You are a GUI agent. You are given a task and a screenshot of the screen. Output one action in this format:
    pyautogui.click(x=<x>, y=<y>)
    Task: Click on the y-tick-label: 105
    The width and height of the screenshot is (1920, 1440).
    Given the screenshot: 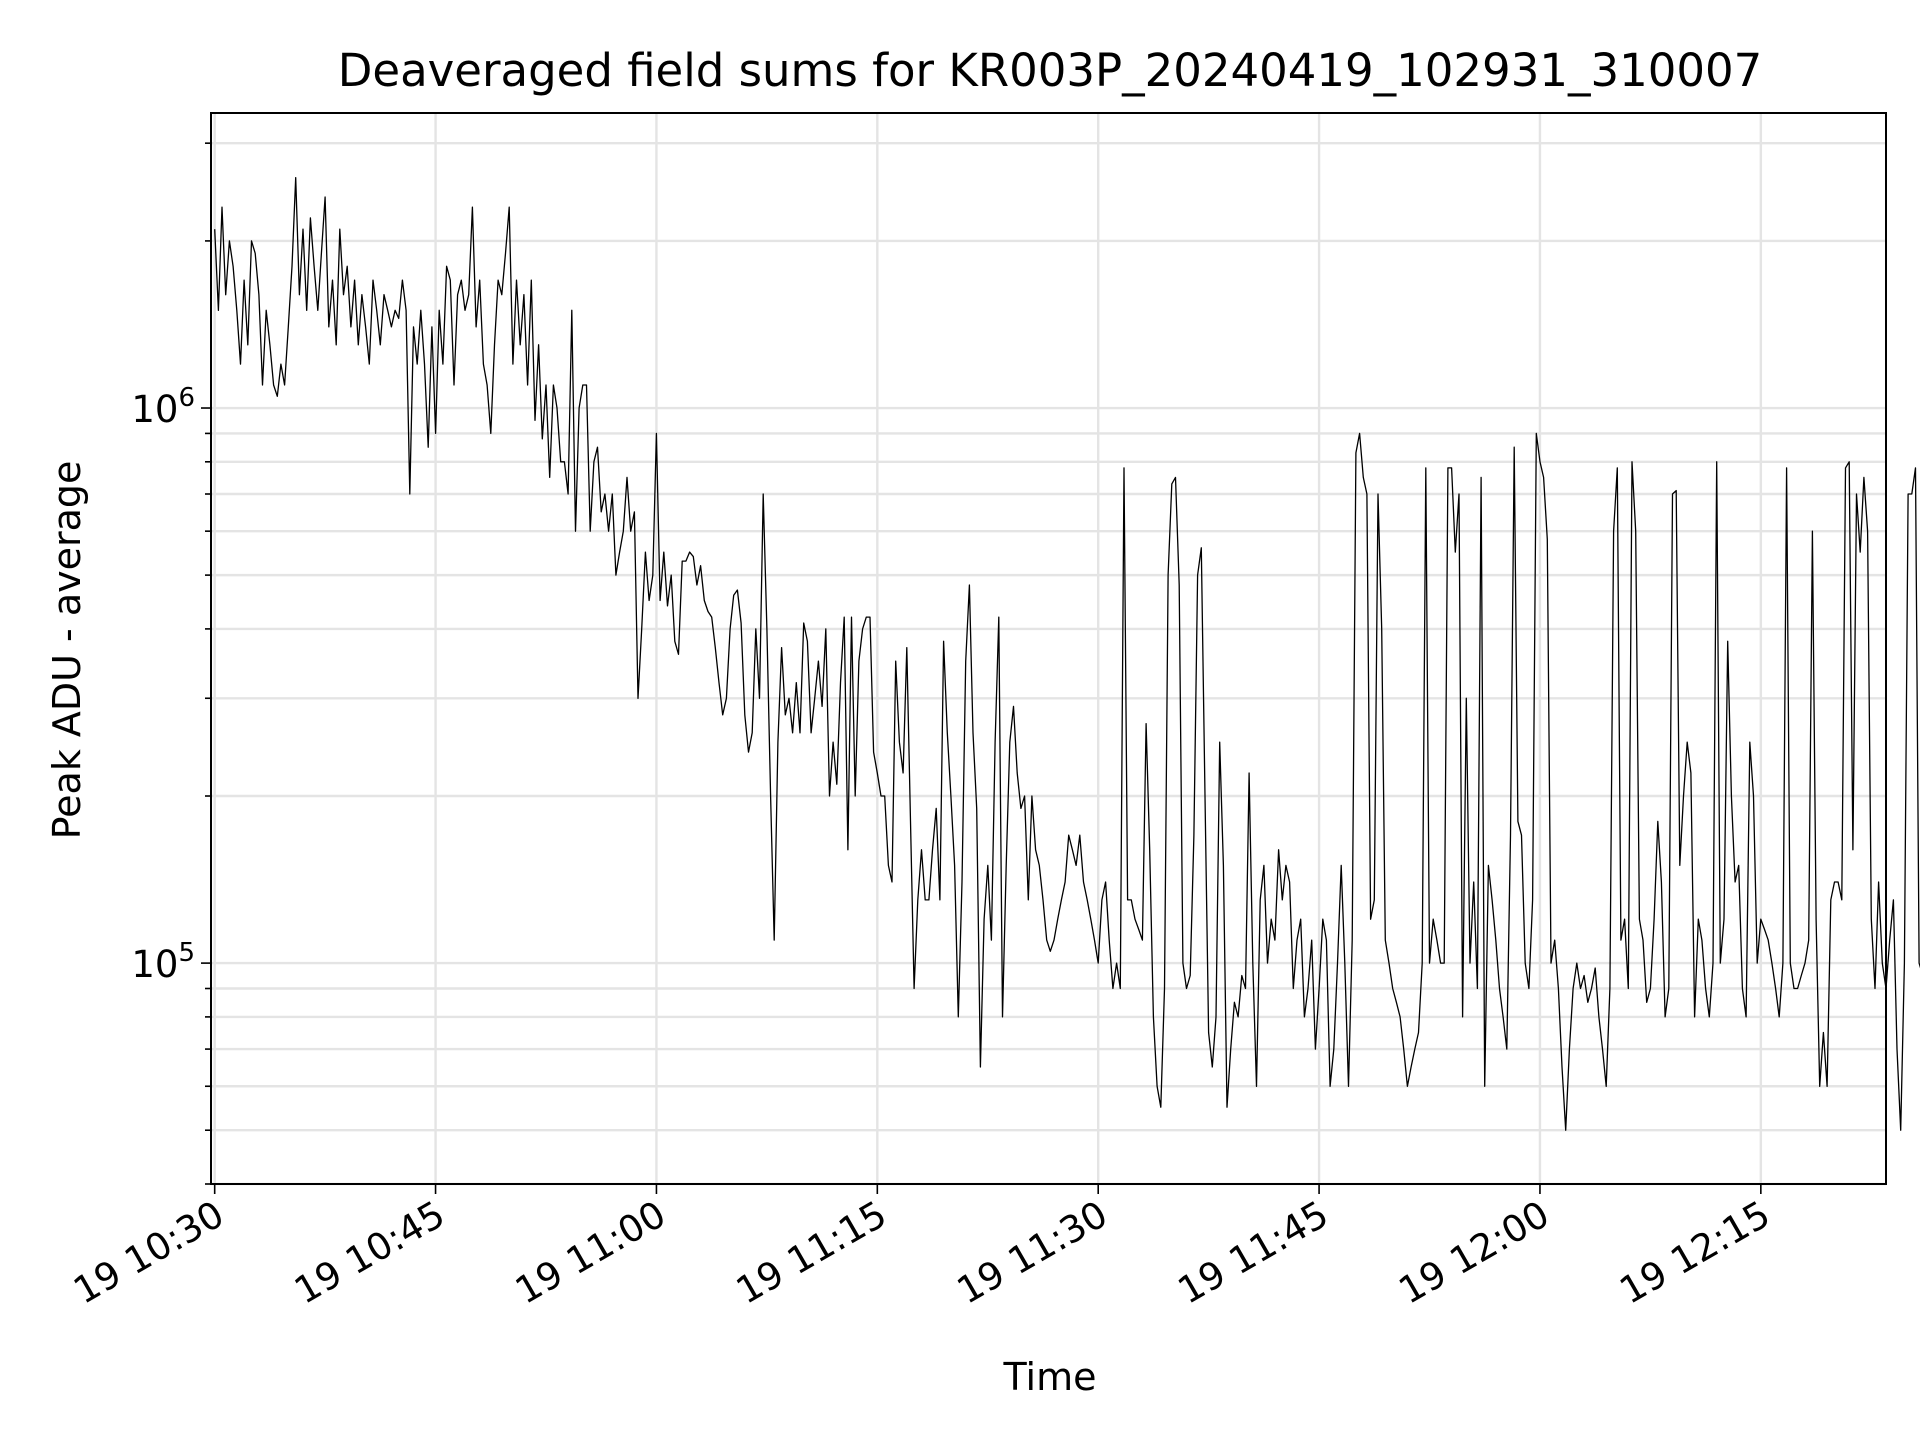 What is the action you would take?
    pyautogui.click(x=163, y=962)
    